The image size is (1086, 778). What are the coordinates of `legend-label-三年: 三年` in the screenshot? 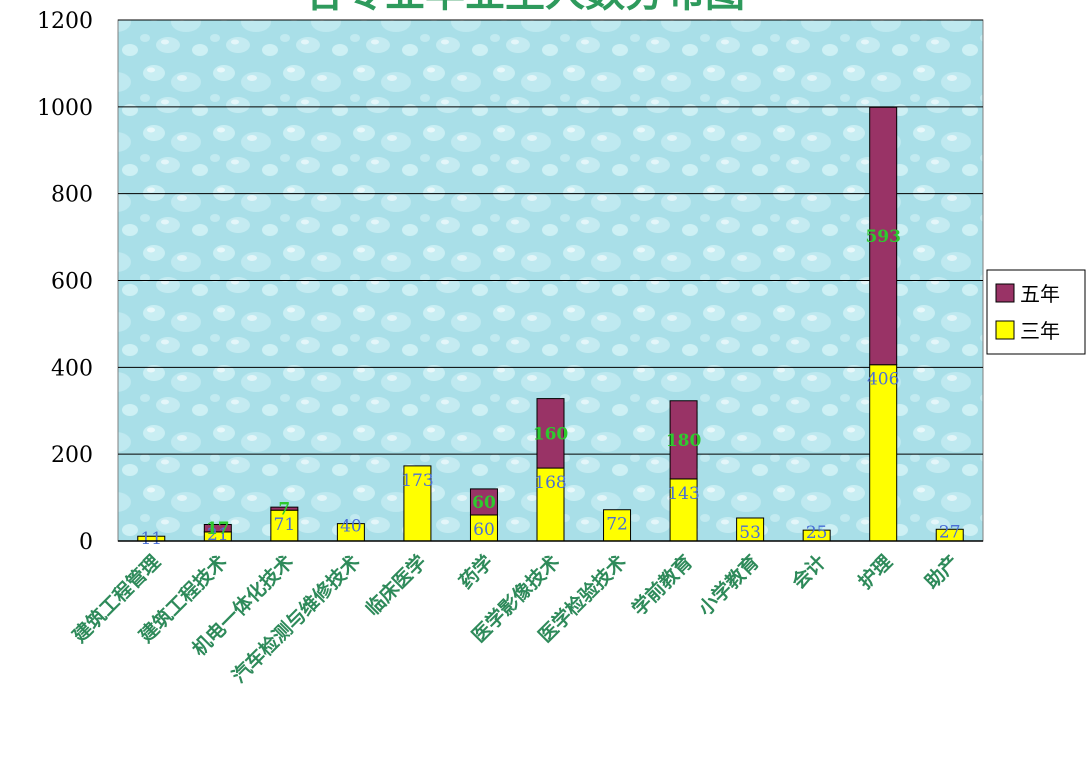 It's located at (1040, 331).